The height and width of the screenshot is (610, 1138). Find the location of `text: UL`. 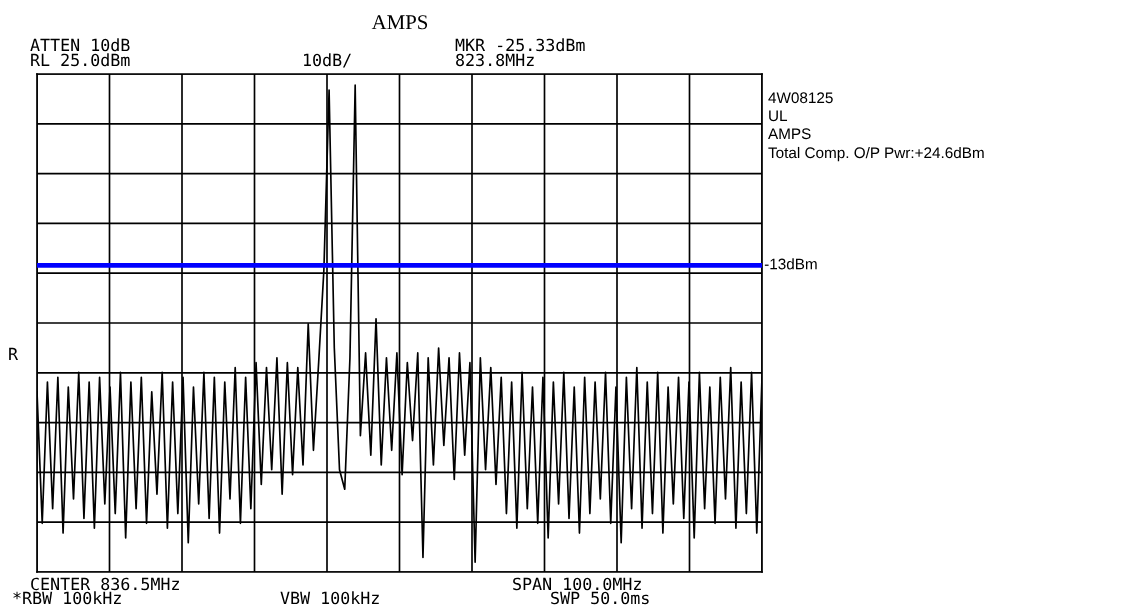

text: UL is located at coordinates (778, 116).